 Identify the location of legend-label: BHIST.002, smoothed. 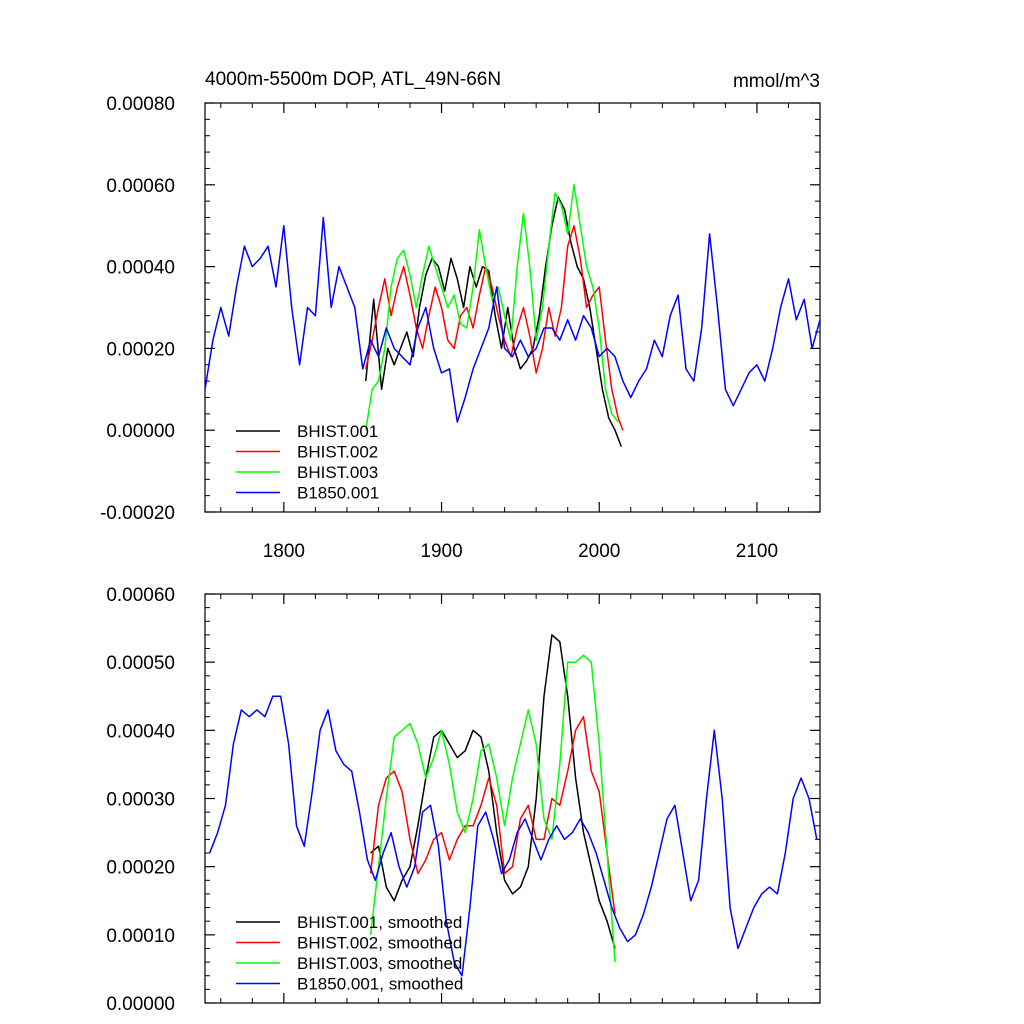
(379, 943).